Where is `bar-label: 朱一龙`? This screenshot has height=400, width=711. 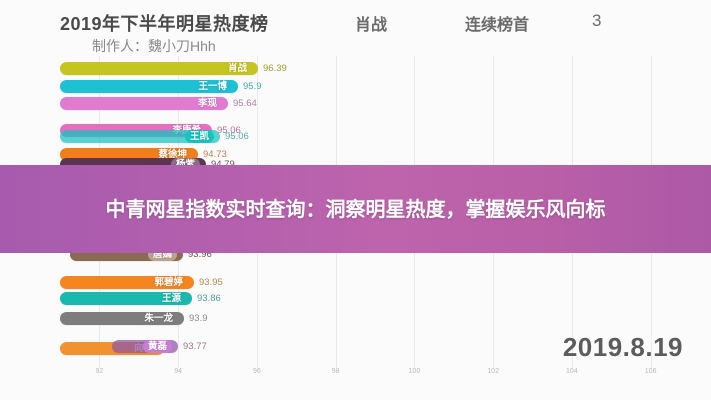 bar-label: 朱一龙 is located at coordinates (158, 318).